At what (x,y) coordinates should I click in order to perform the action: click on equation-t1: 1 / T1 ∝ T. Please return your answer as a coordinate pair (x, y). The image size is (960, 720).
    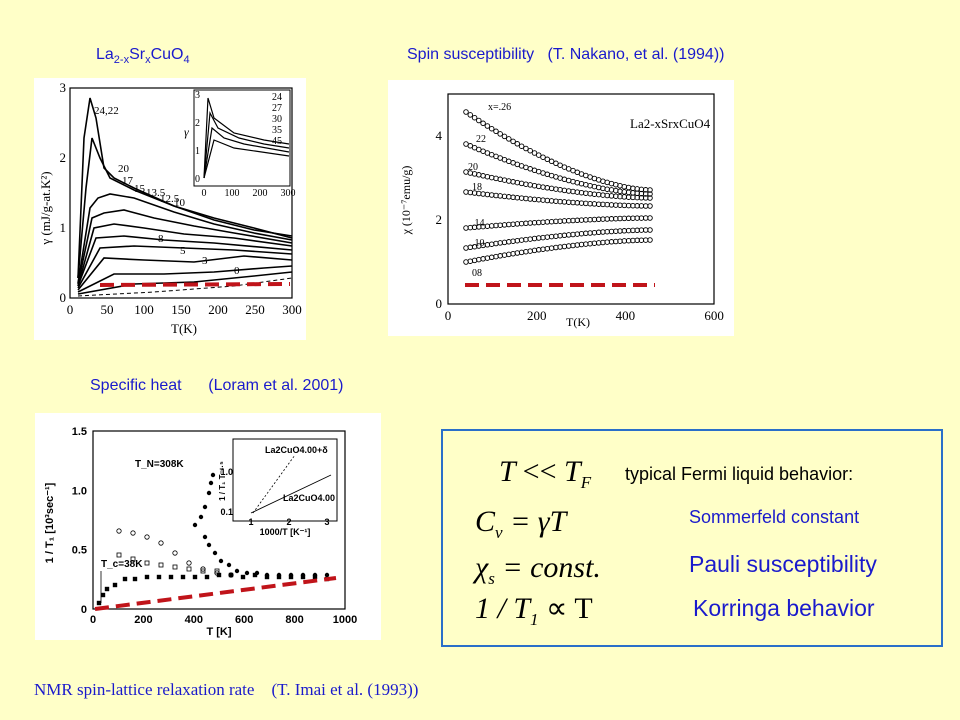
    Looking at the image, I should click on (534, 610).